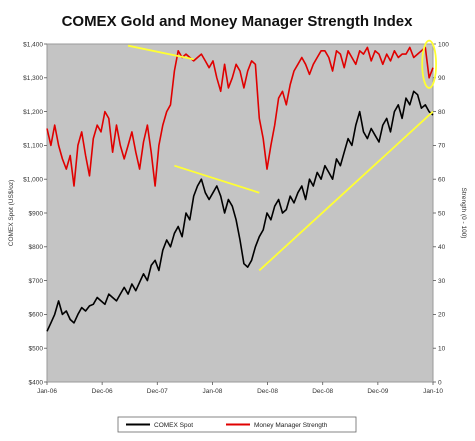 This screenshot has width=475, height=441. I want to click on left-tick-label: $400, so click(36, 382).